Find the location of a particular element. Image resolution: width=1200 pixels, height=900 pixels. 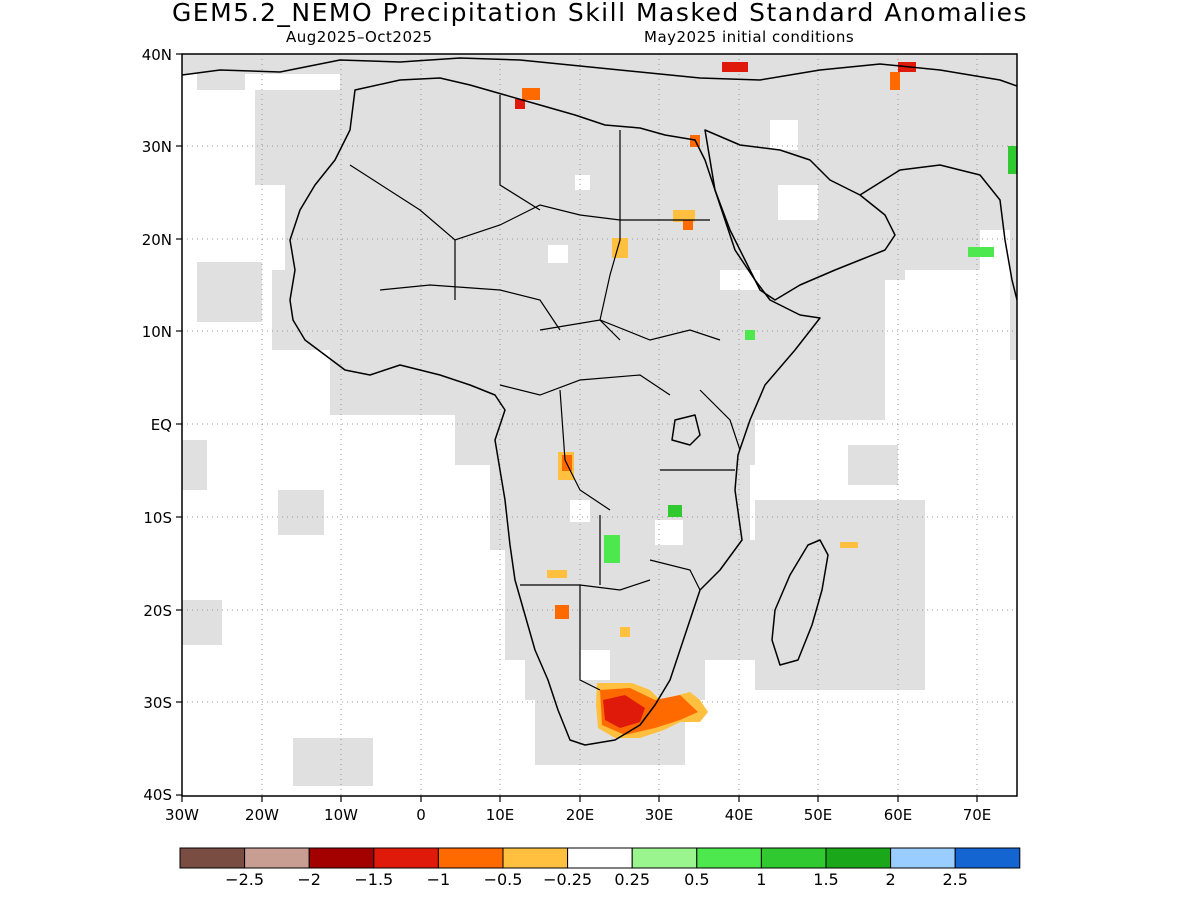

lon-label-30e: 30E is located at coordinates (659, 815).